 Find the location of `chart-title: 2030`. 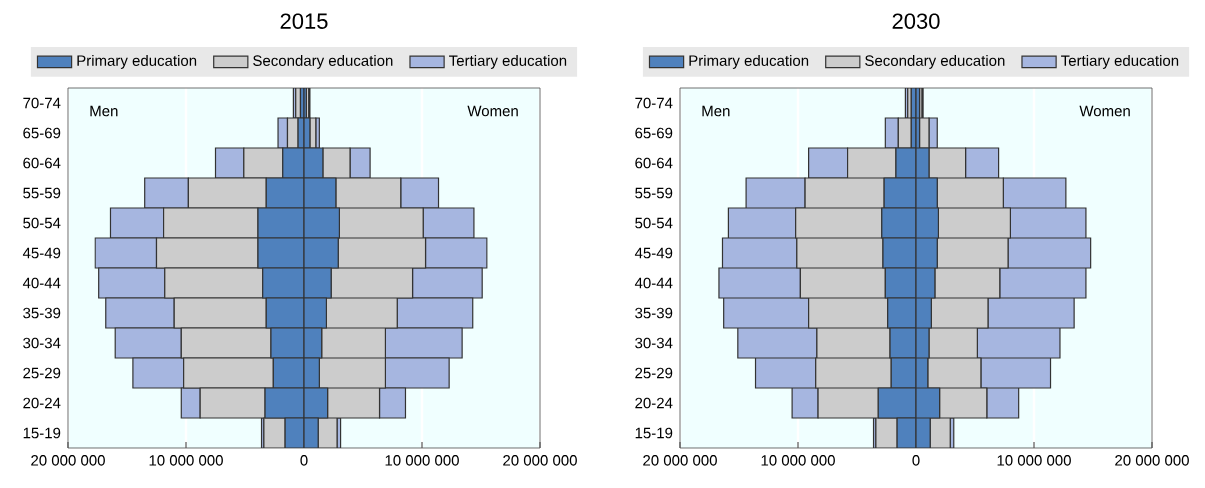

chart-title: 2030 is located at coordinates (916, 21).